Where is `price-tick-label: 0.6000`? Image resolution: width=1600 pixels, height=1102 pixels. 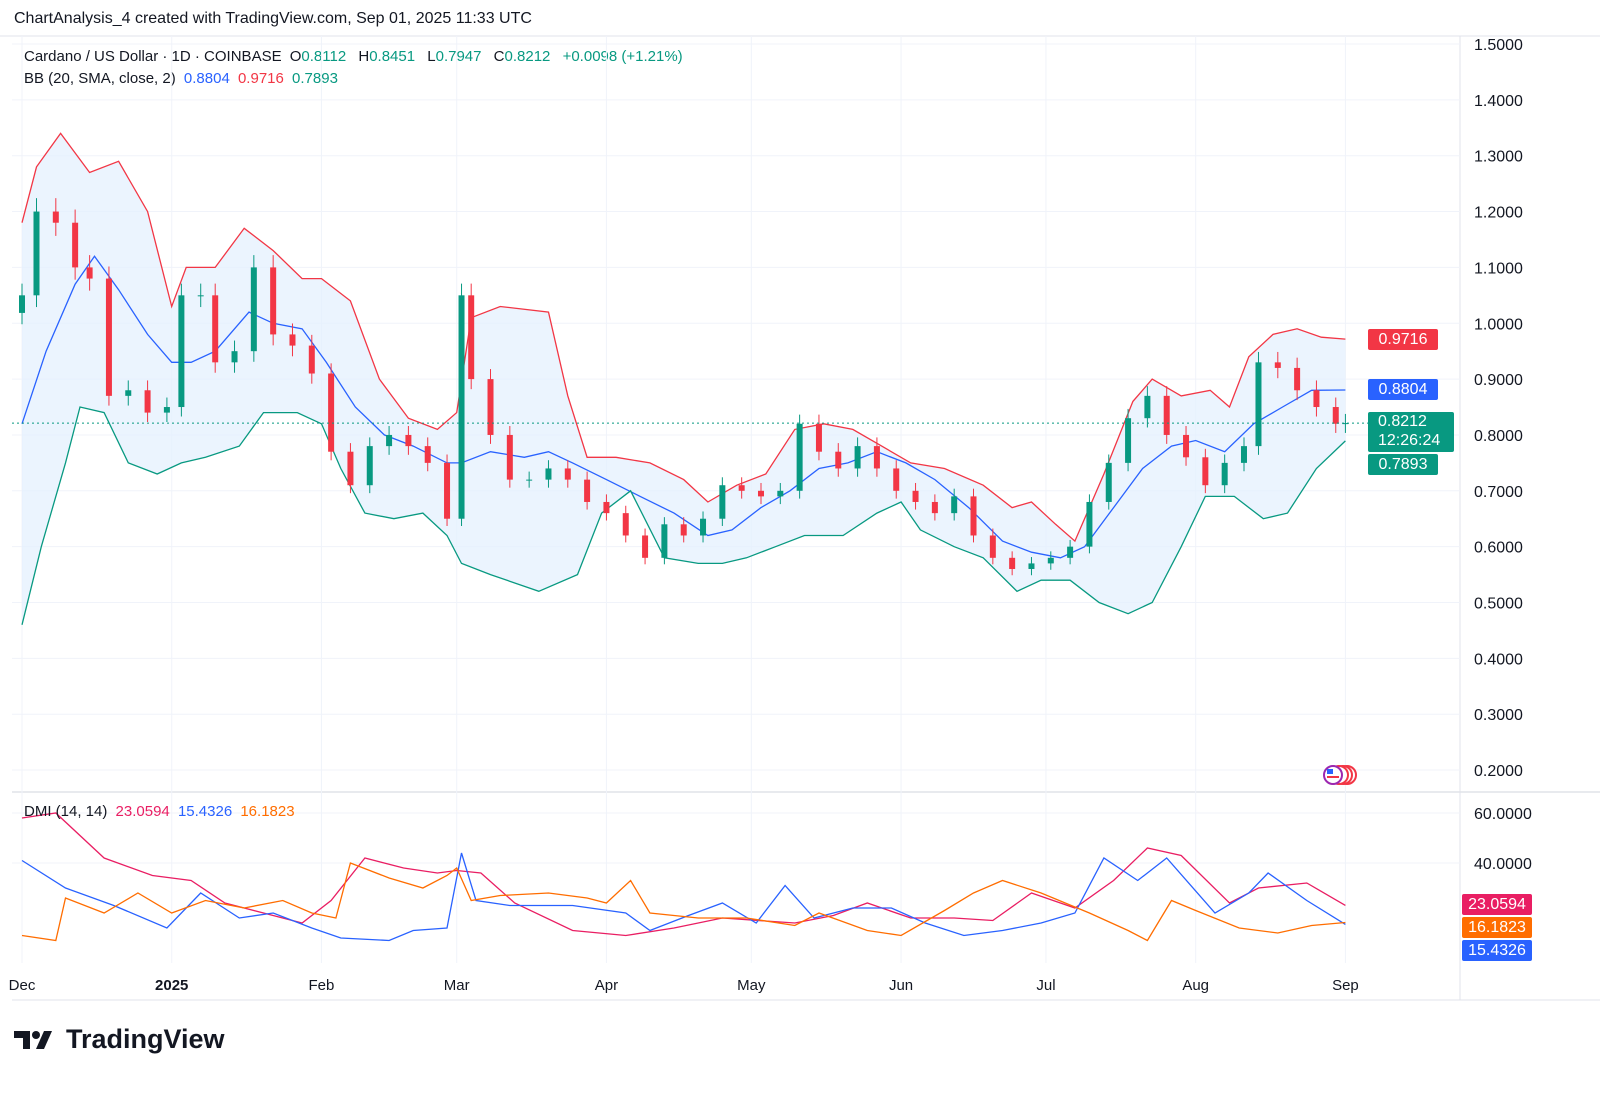
price-tick-label: 0.6000 is located at coordinates (1498, 548).